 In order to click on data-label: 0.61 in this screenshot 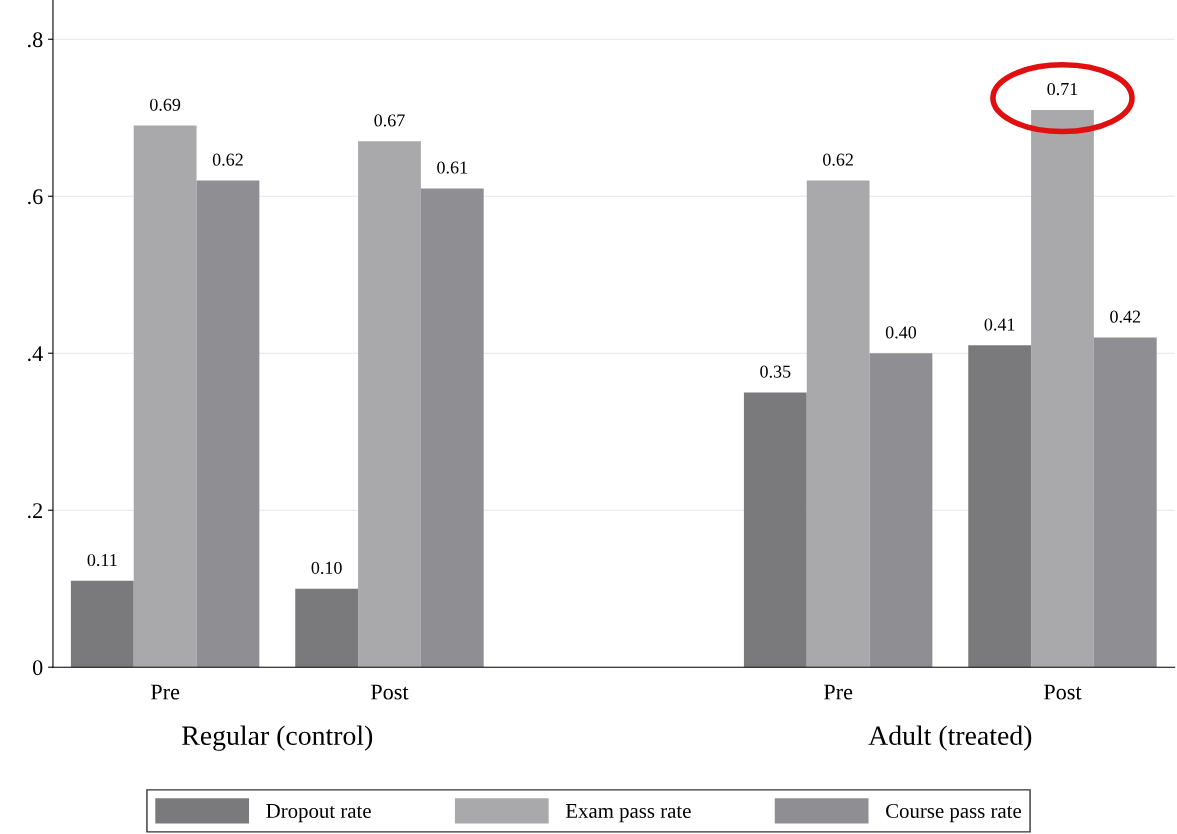, I will do `click(452, 167)`.